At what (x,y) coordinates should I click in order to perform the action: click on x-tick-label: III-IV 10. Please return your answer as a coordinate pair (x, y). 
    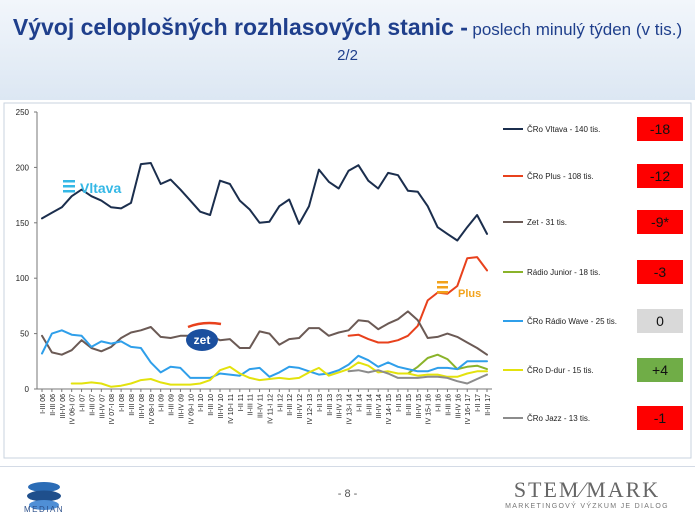
    Looking at the image, I should click on (221, 406).